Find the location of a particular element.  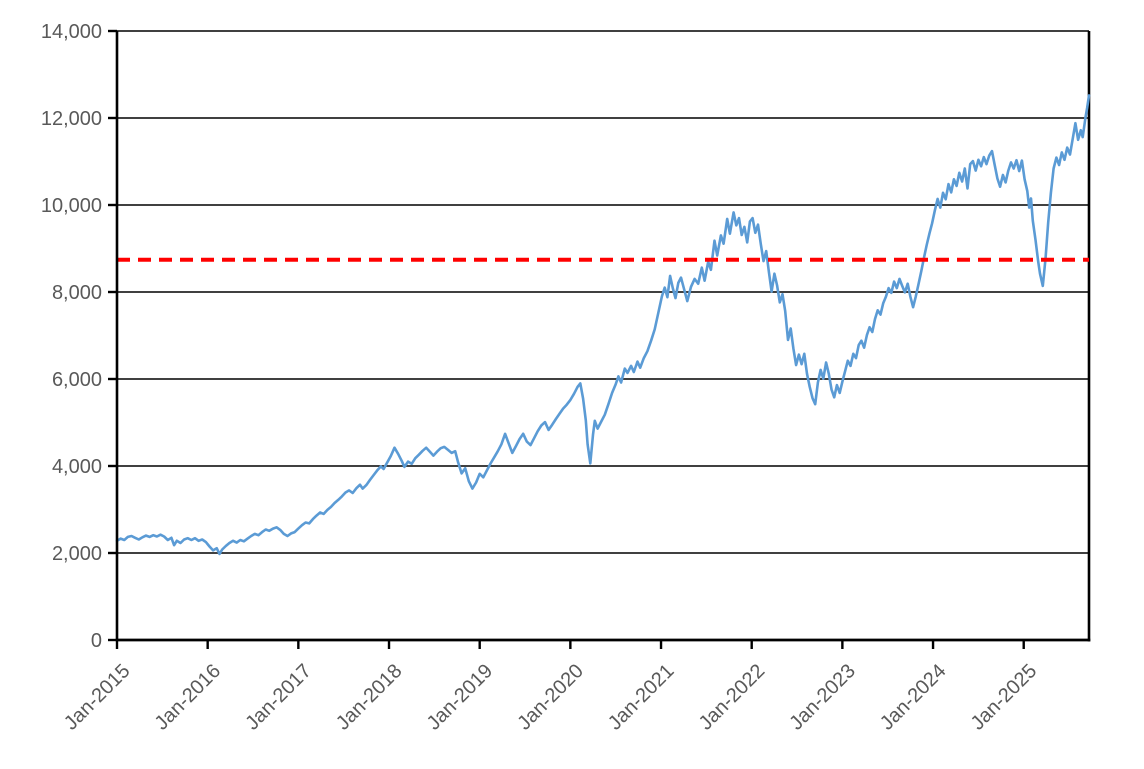

x-tick-label: Jan-2020 is located at coordinates (550, 697).